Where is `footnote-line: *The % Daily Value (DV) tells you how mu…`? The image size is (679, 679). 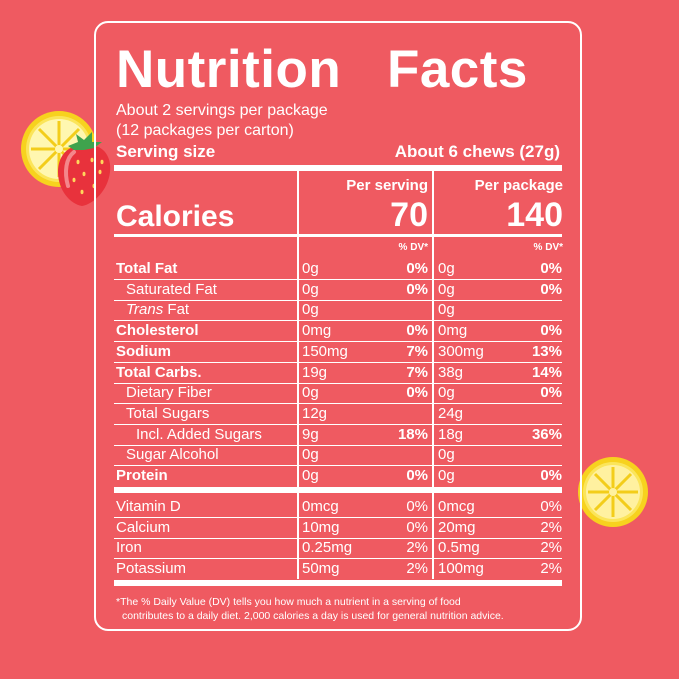 footnote-line: *The % Daily Value (DV) tells you how mu… is located at coordinates (288, 602).